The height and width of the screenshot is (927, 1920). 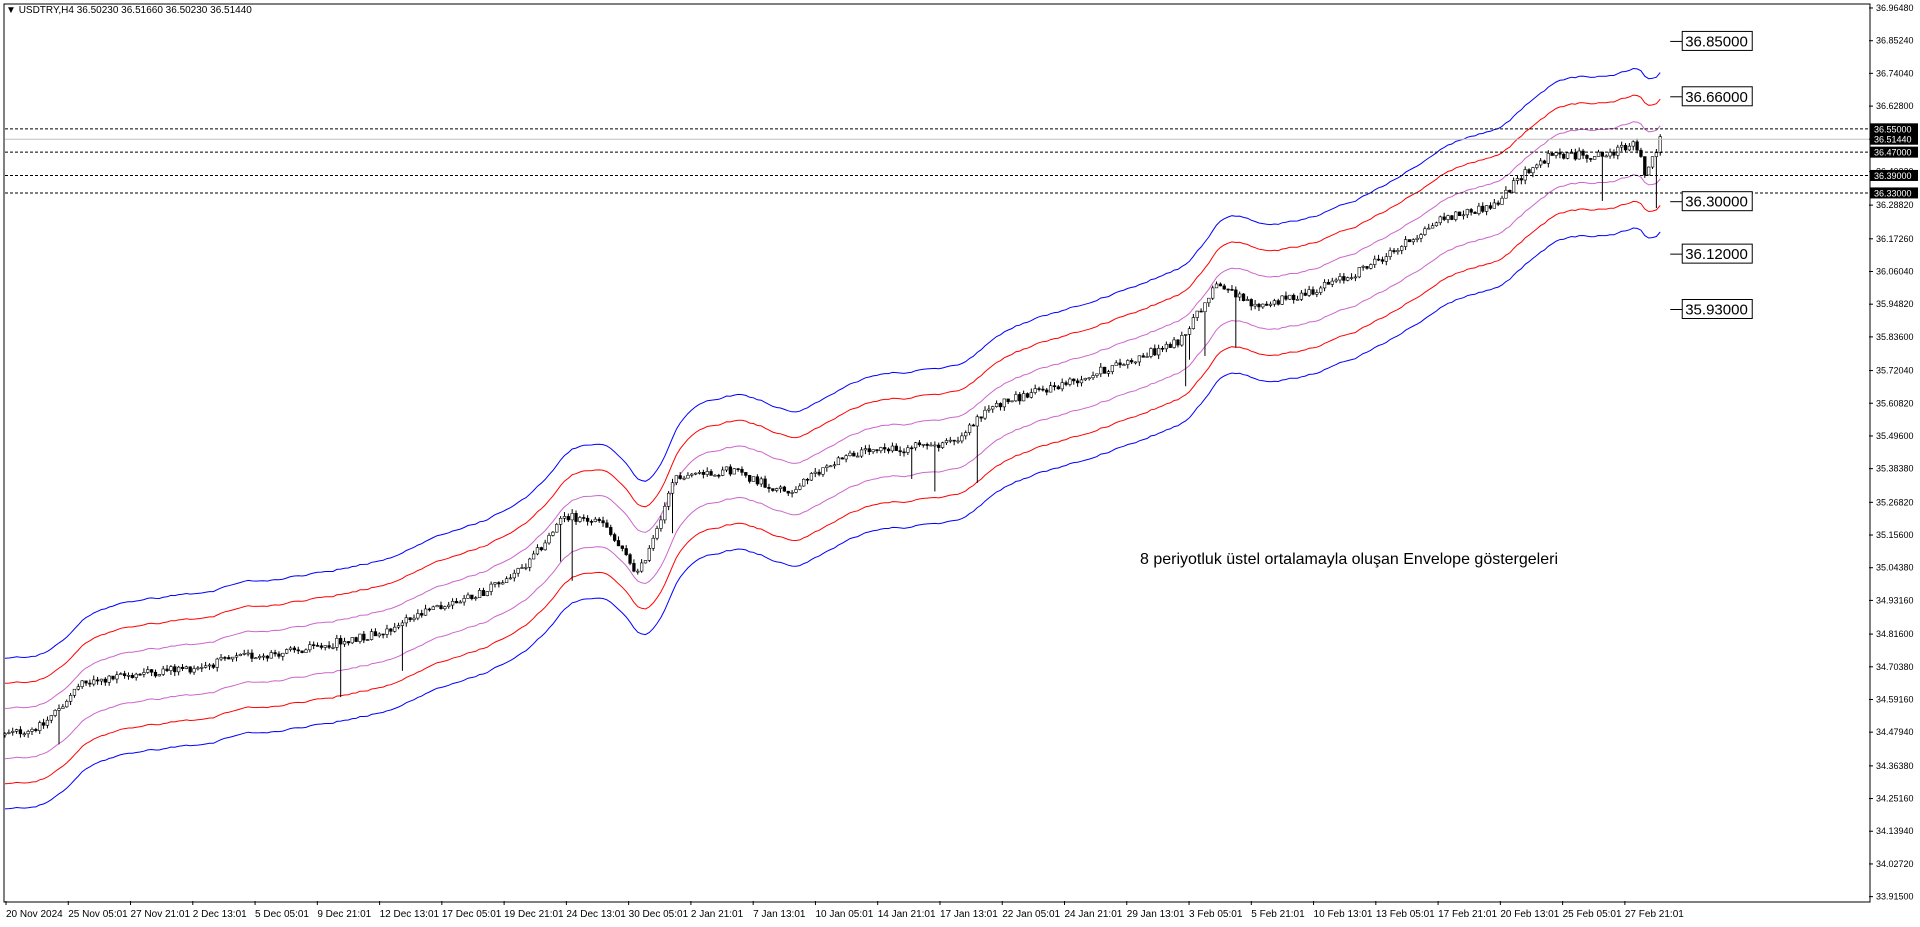 What do you see at coordinates (1405, 914) in the screenshot?
I see `x-tick-label: 13 Feb 05:01` at bounding box center [1405, 914].